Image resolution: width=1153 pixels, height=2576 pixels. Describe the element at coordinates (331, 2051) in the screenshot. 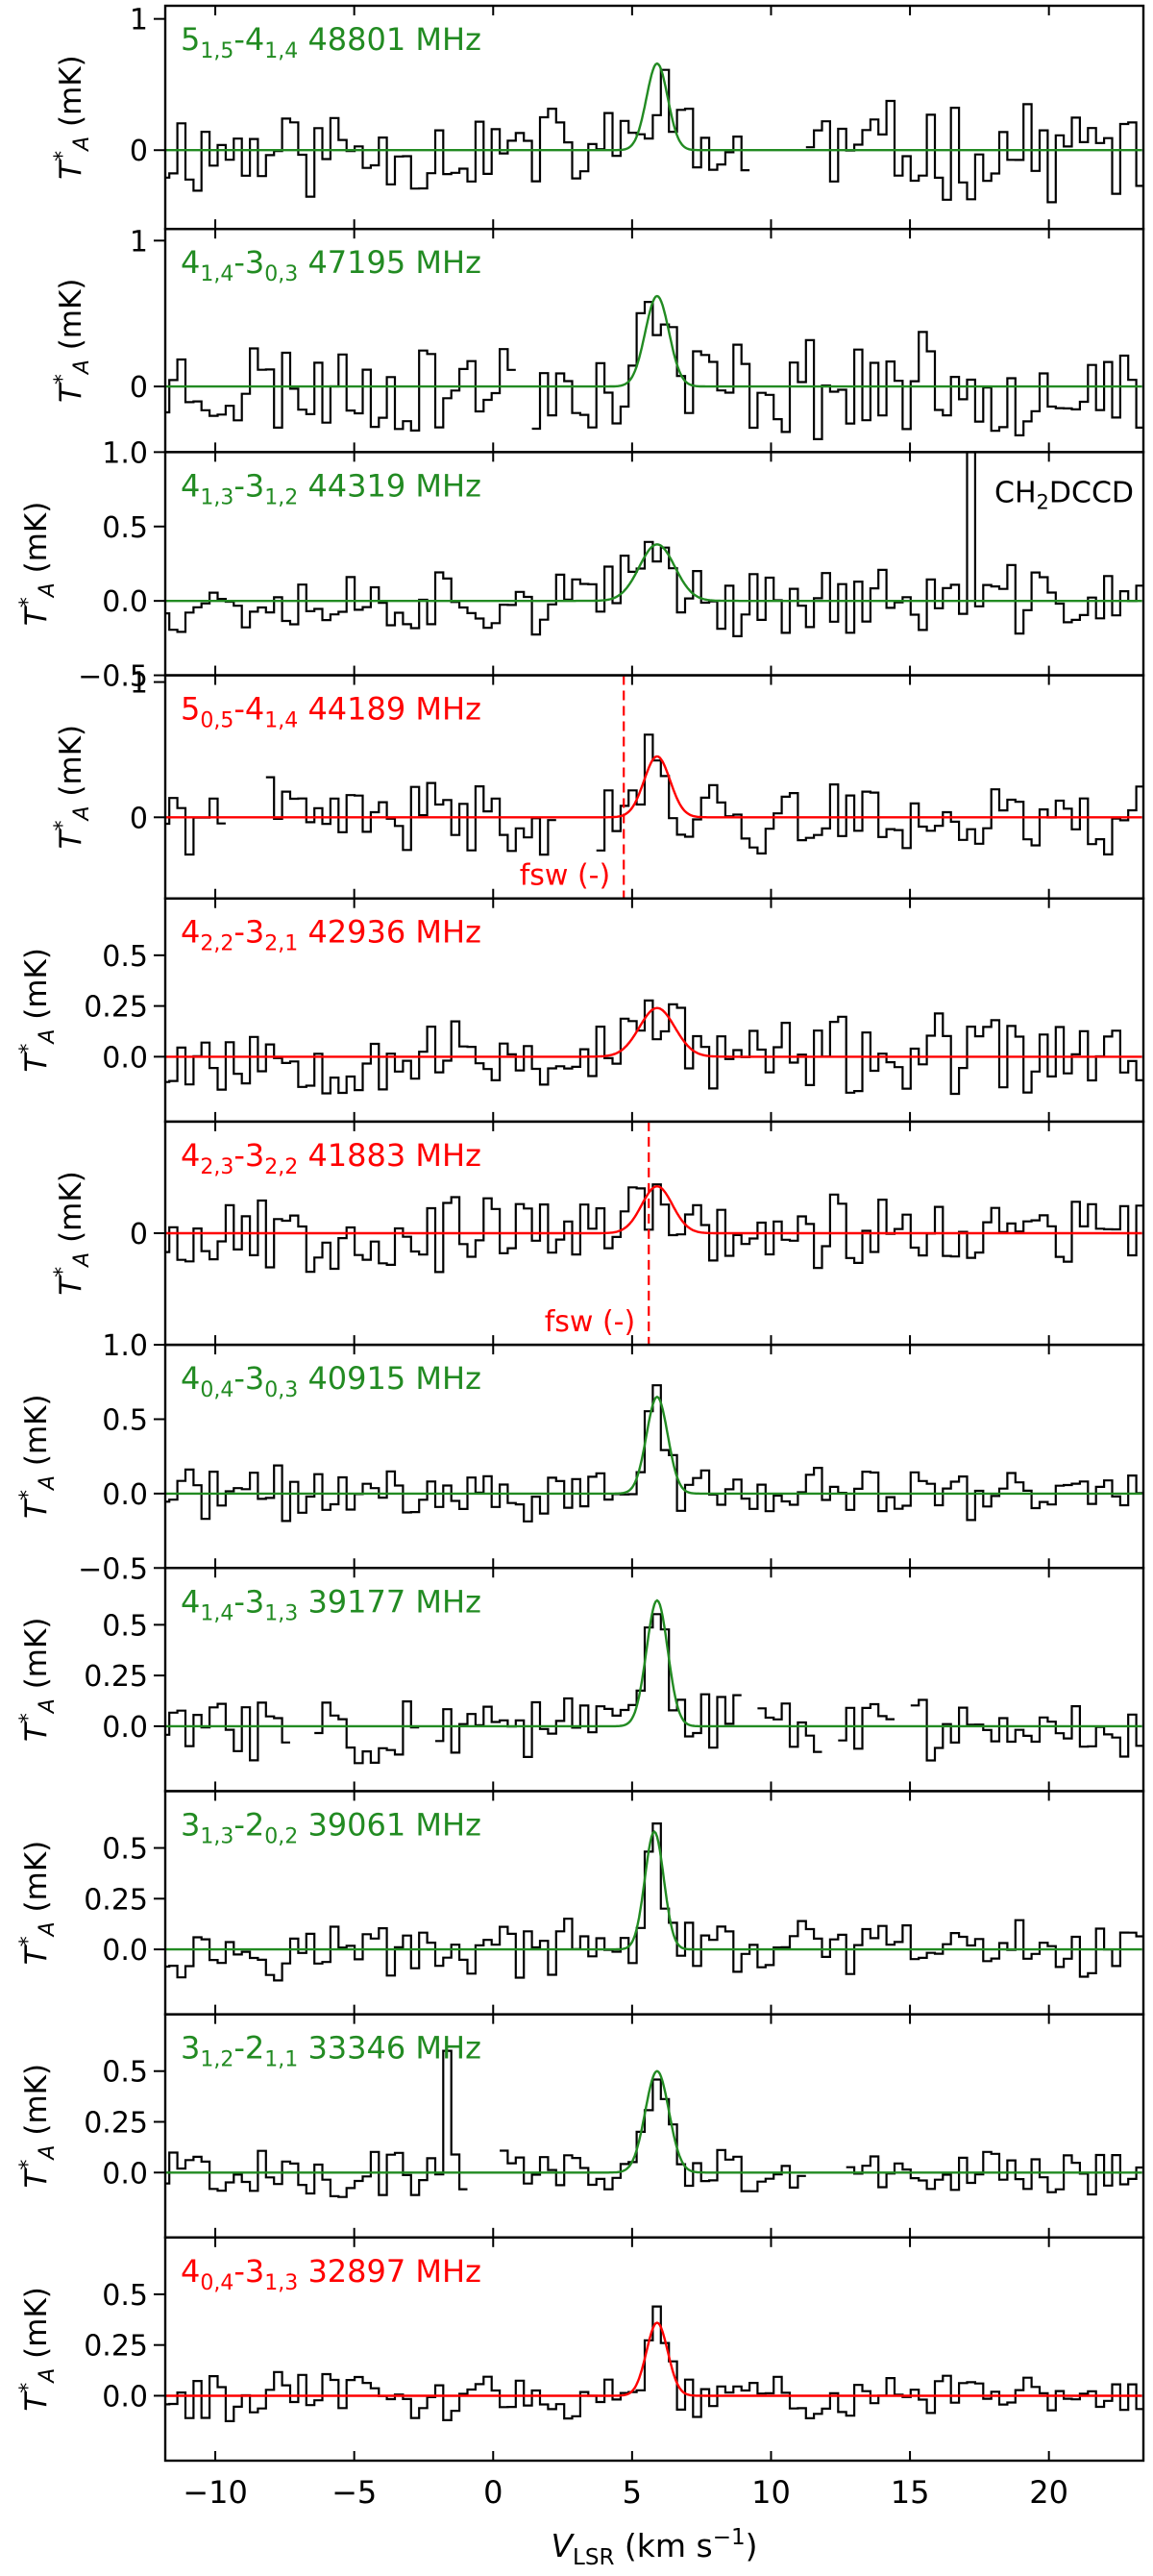

I see `transition-label-10: 31,2-21,1 33346 MHz` at that location.